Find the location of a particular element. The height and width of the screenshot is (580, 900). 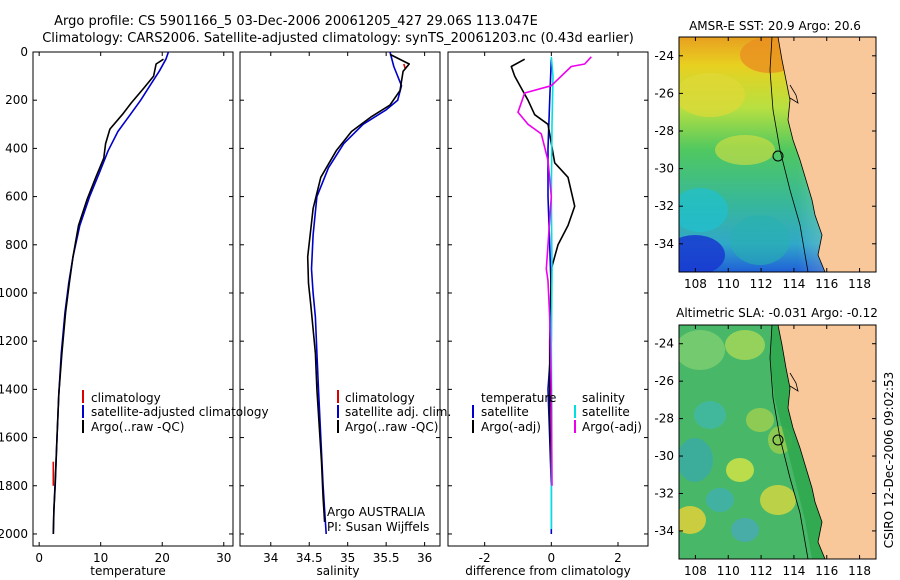

series-satellite-adj-clim is located at coordinates (356, 293).